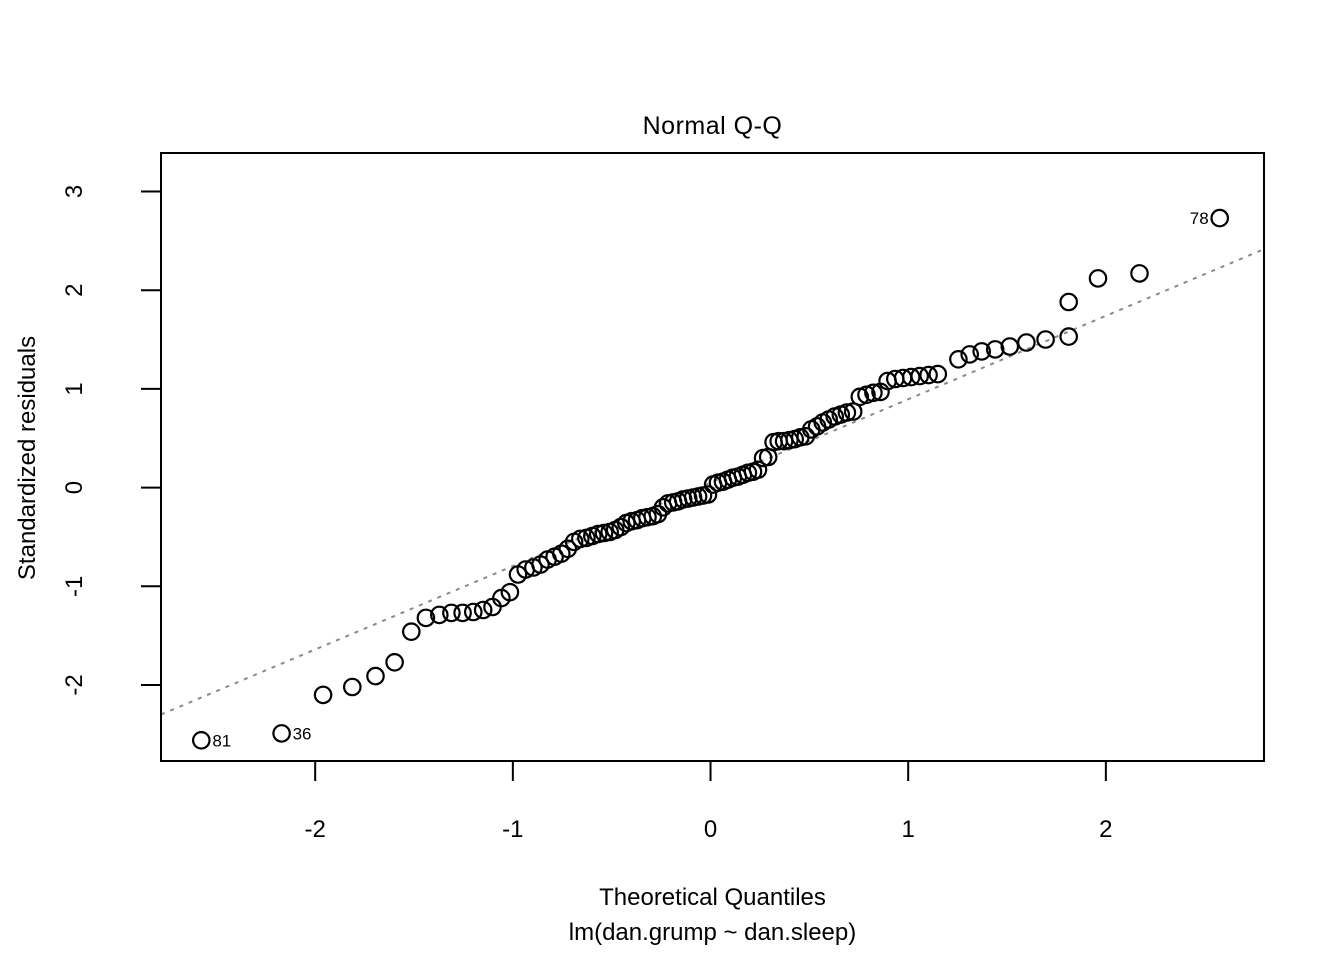 Image resolution: width=1344 pixels, height=960 pixels. Describe the element at coordinates (1199, 218) in the screenshot. I see `point-label: 78` at that location.